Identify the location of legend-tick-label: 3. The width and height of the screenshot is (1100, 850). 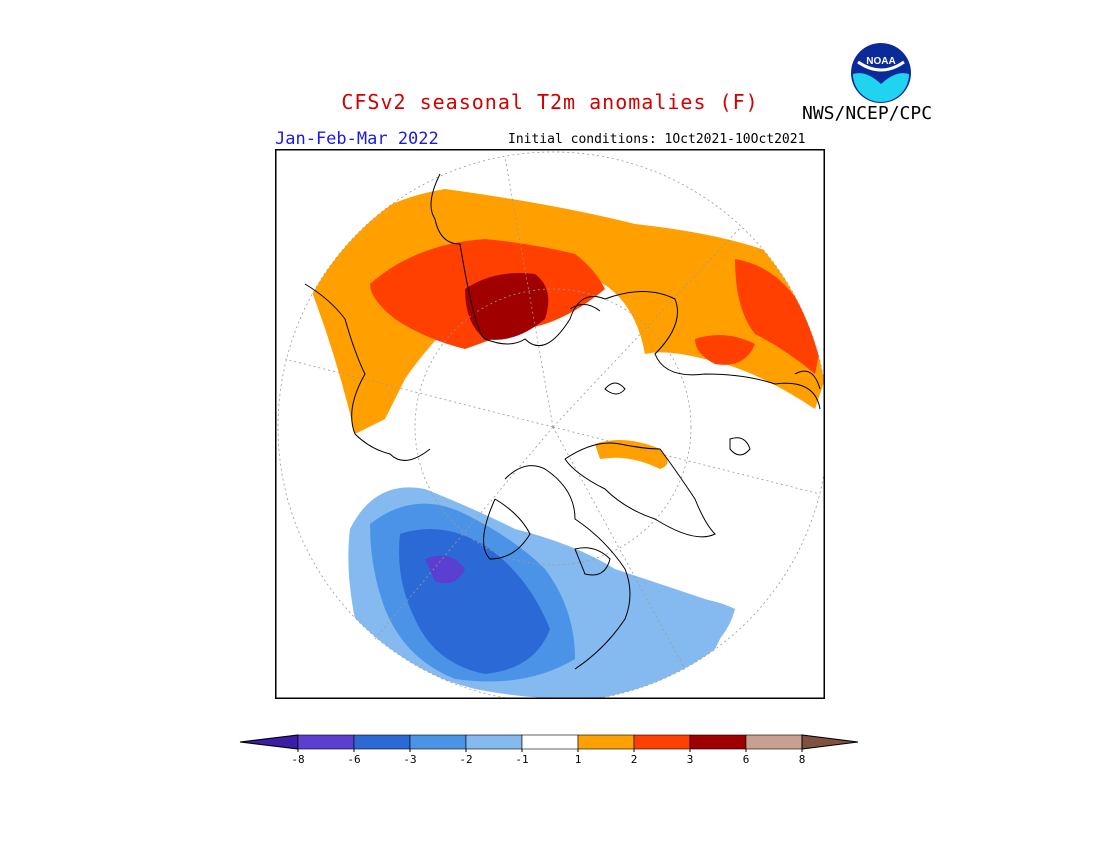
(690, 759).